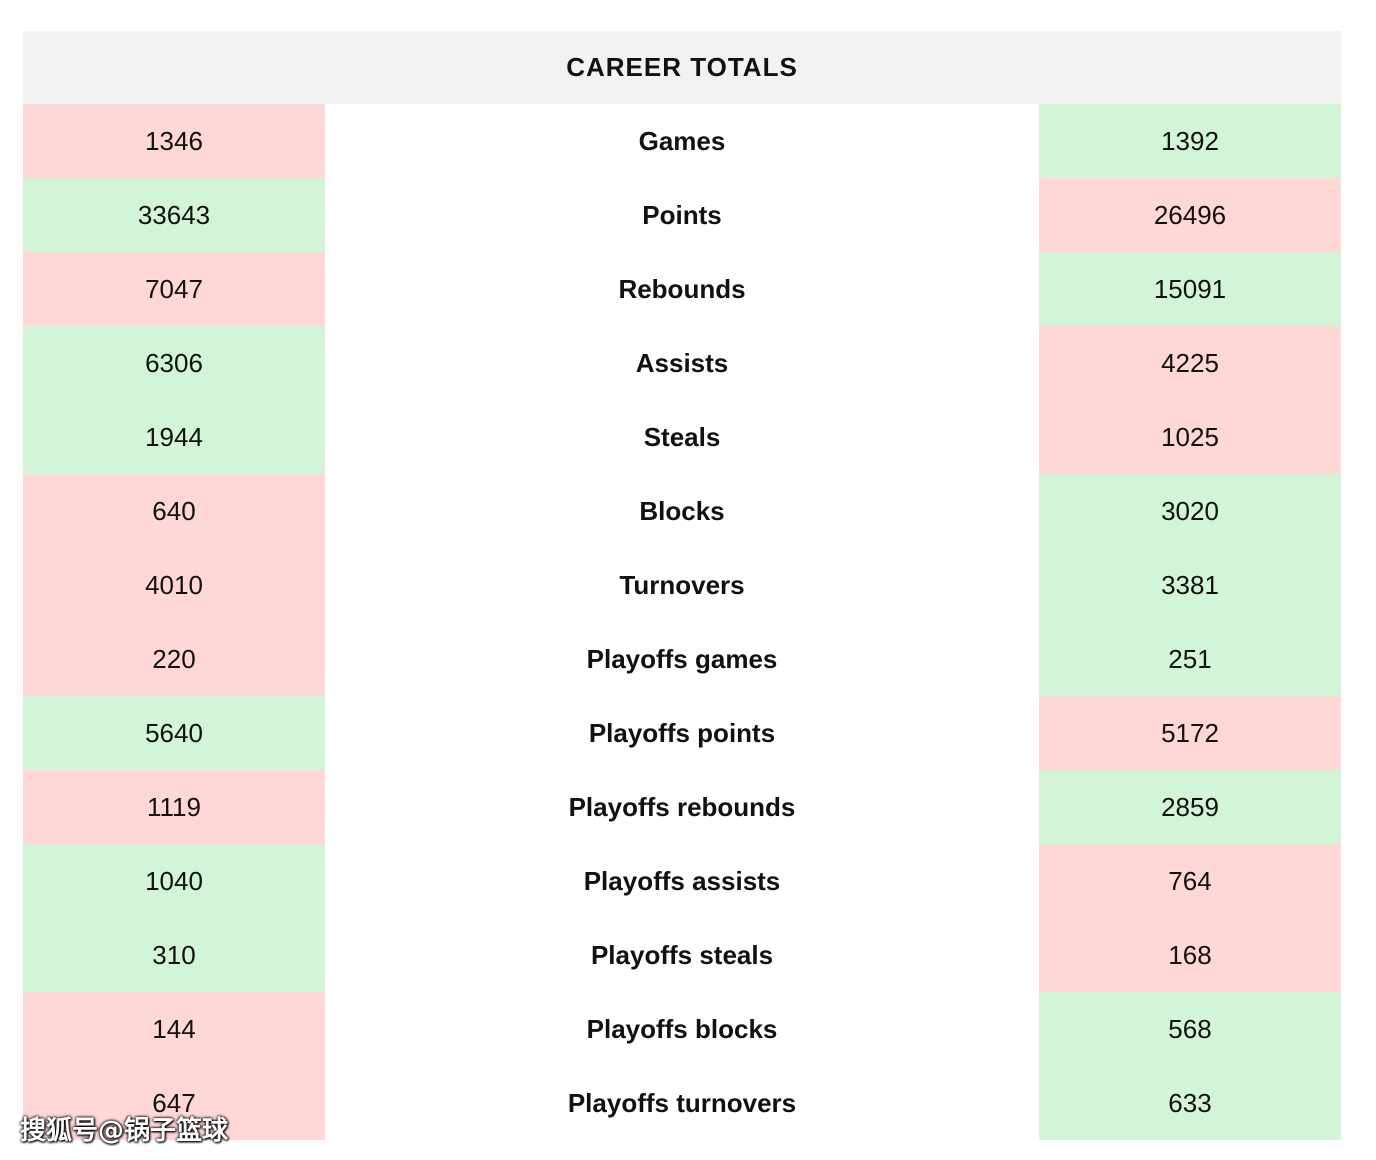 Image resolution: width=1376 pixels, height=1160 pixels. Describe the element at coordinates (174, 511) in the screenshot. I see `left-player-value: 640` at that location.